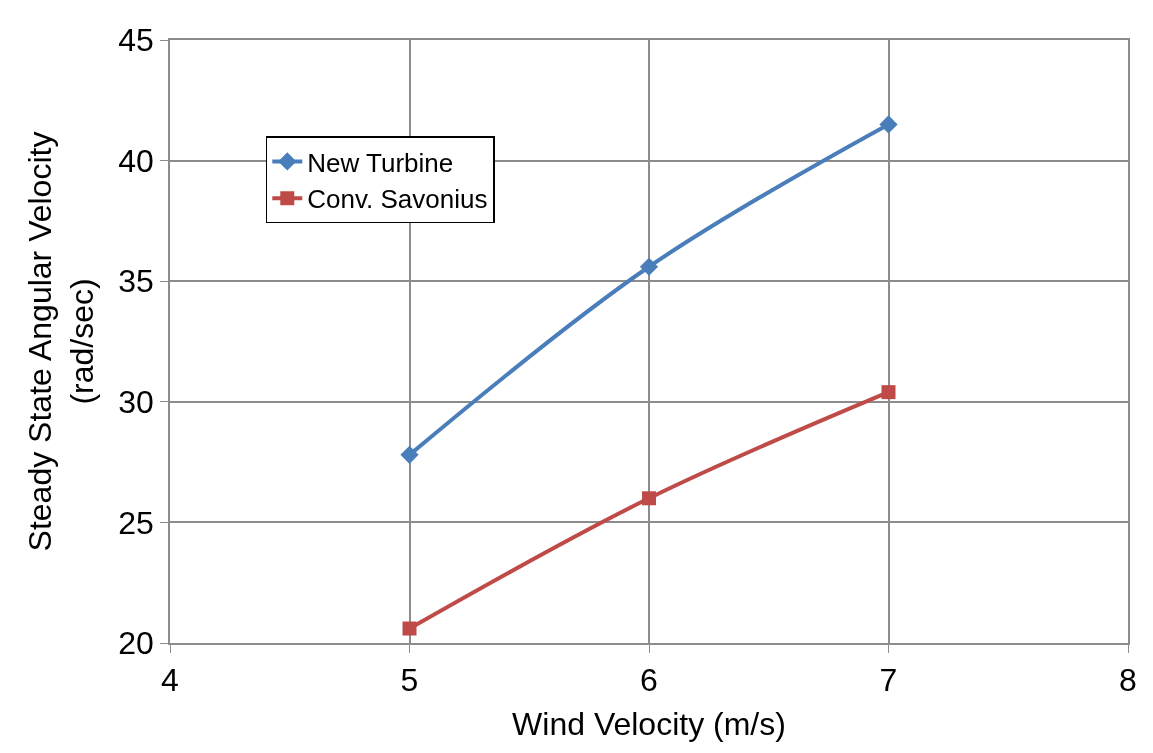  Describe the element at coordinates (136, 160) in the screenshot. I see `y-tick-label: 40` at that location.